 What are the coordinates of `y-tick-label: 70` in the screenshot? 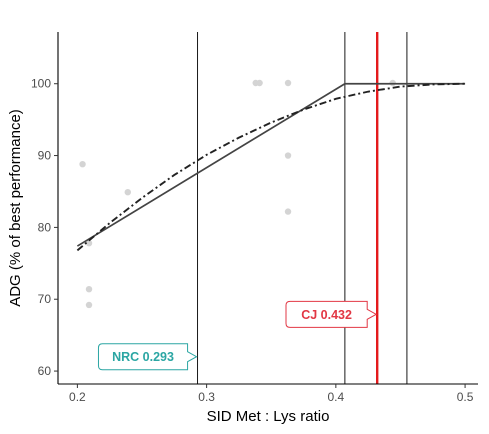 It's located at (45, 299).